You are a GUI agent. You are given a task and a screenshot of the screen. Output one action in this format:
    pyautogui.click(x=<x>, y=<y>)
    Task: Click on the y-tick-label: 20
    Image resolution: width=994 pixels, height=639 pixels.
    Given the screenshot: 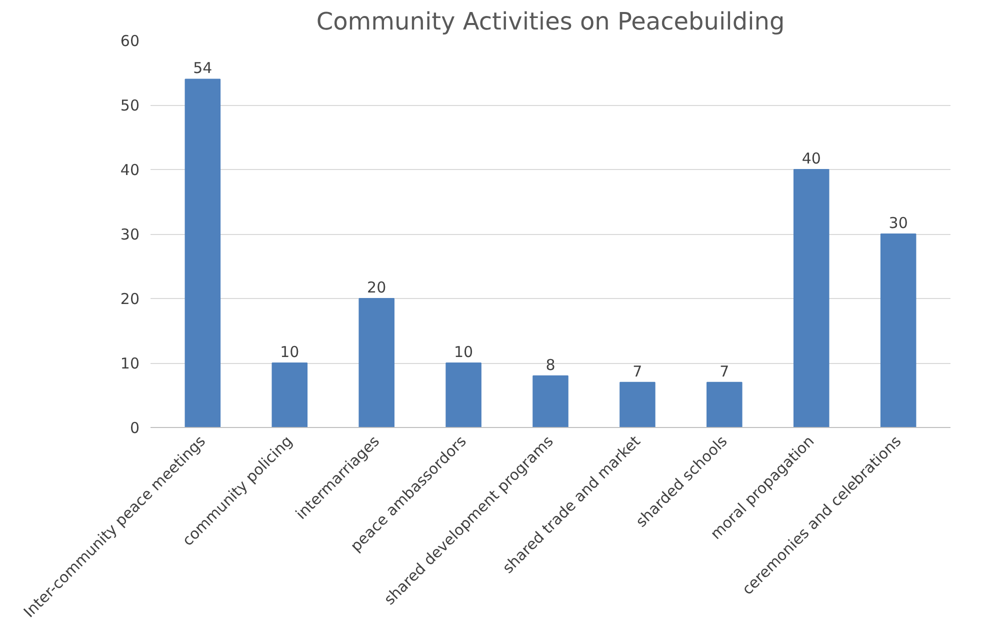 What is the action you would take?
    pyautogui.click(x=130, y=299)
    